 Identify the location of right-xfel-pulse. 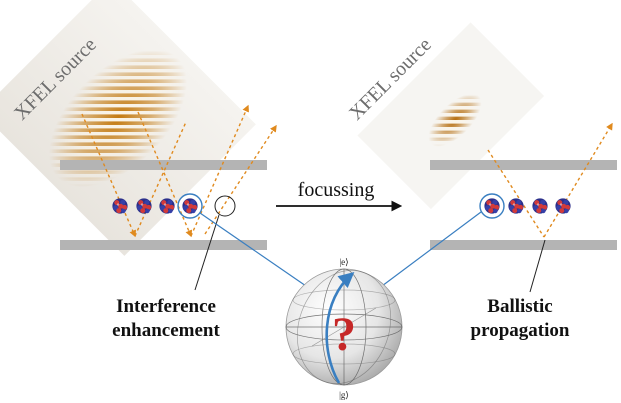
(451, 116).